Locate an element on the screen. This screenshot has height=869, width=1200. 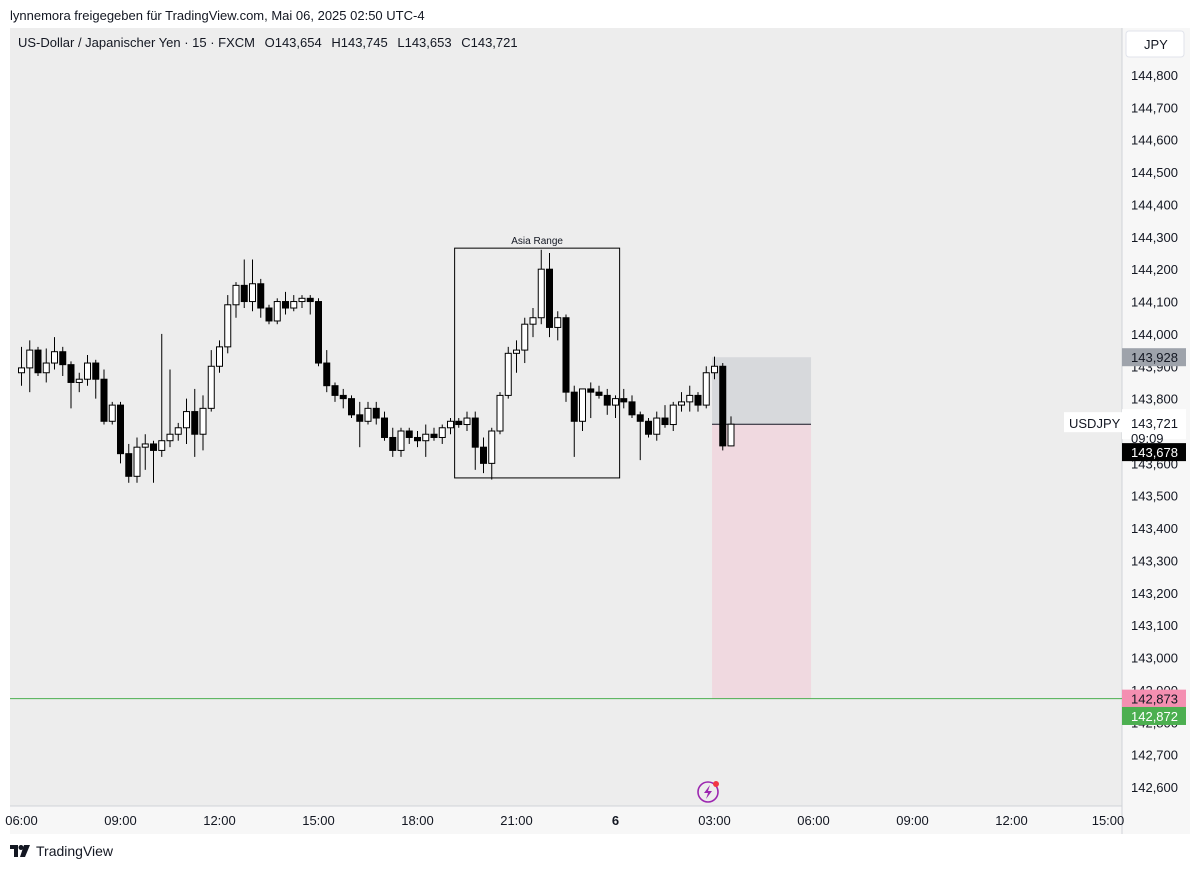
time-tick-label: 12:00 is located at coordinates (219, 820).